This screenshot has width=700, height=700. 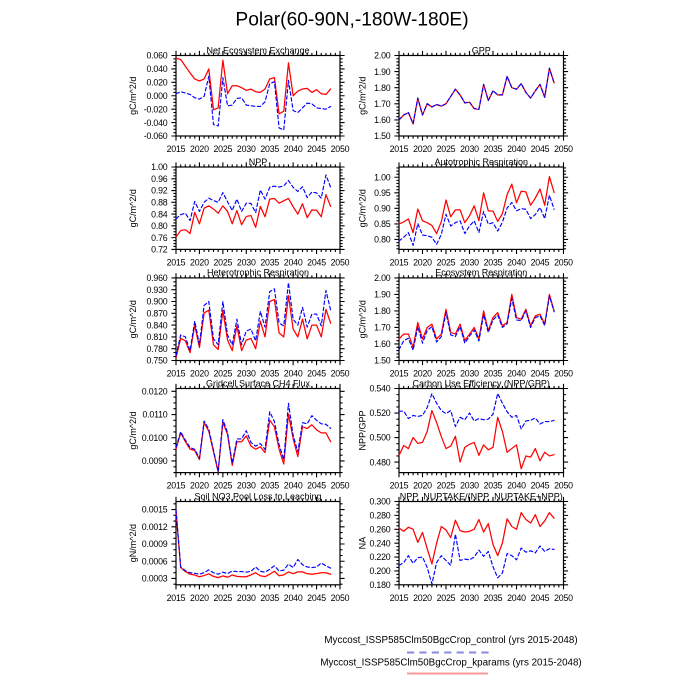 What do you see at coordinates (156, 349) in the screenshot?
I see `y-tick-label: 0.780` at bounding box center [156, 349].